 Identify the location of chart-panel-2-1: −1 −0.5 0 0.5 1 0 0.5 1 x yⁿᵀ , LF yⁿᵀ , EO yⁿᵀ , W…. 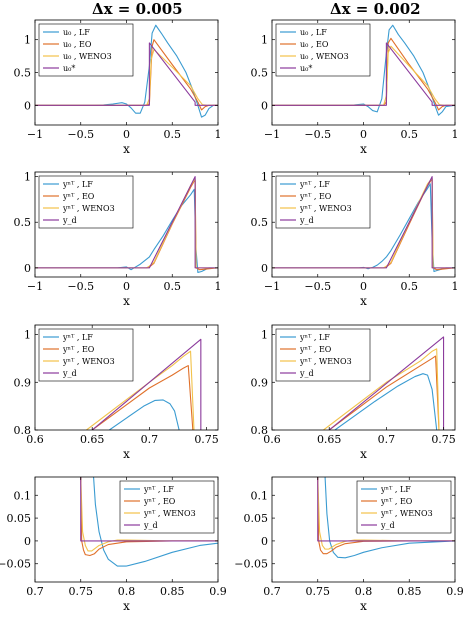
(118, 239).